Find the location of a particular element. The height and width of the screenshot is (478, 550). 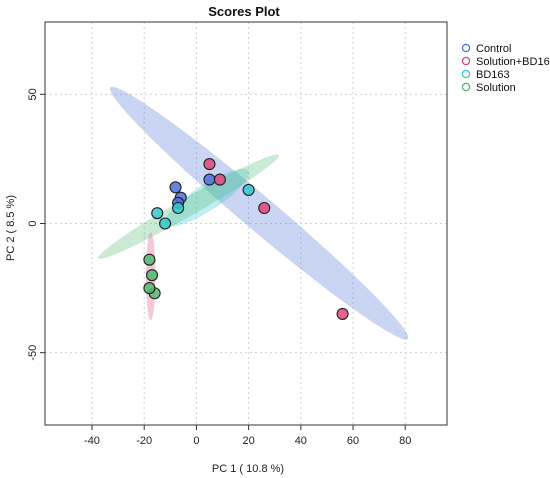

legend-label: Control is located at coordinates (493, 49).